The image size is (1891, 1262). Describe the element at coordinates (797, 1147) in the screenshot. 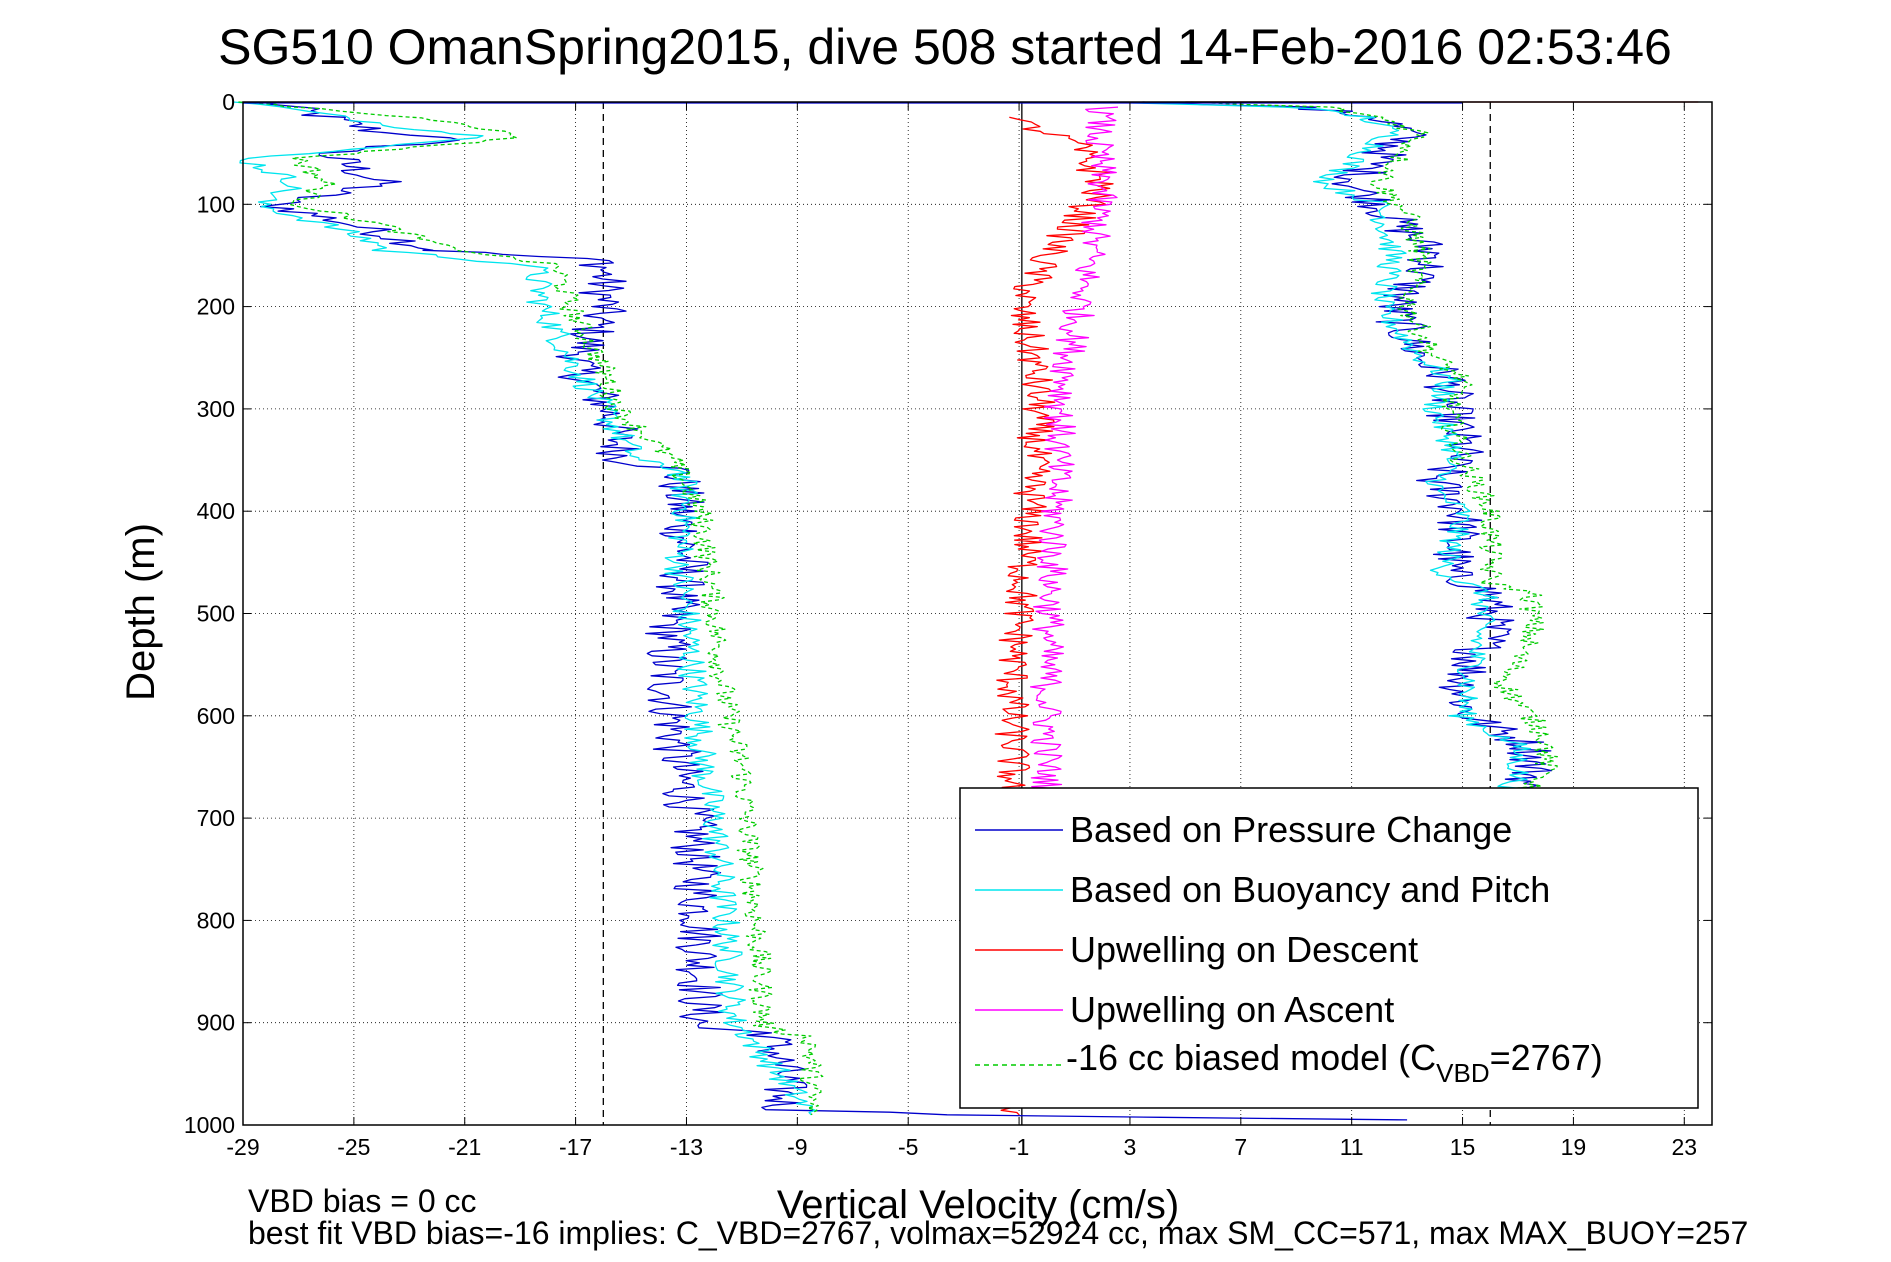

I see `x-tick-label: -9` at that location.